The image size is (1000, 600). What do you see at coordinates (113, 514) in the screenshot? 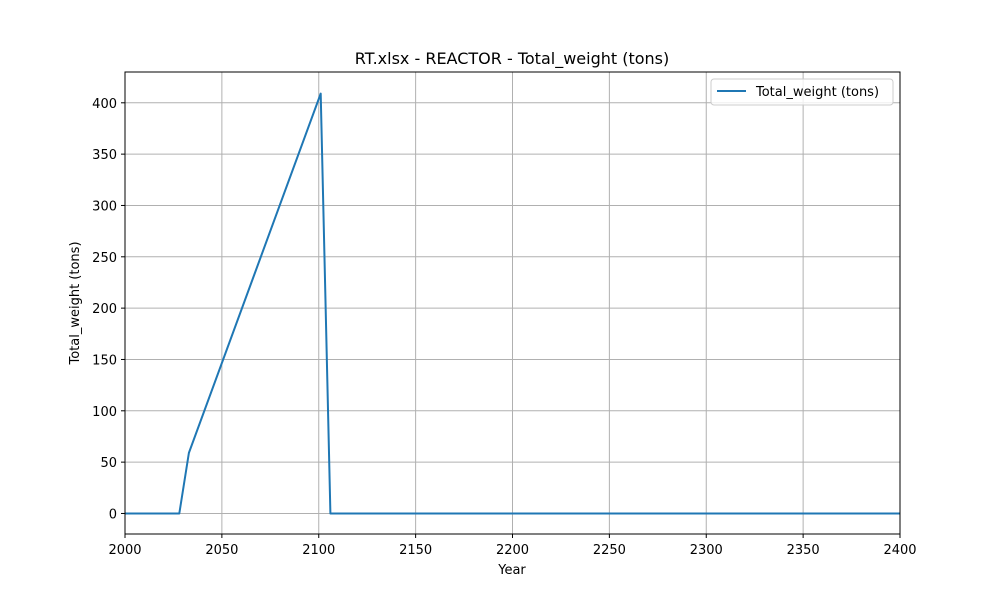
I see `y-tick-label: 0` at bounding box center [113, 514].